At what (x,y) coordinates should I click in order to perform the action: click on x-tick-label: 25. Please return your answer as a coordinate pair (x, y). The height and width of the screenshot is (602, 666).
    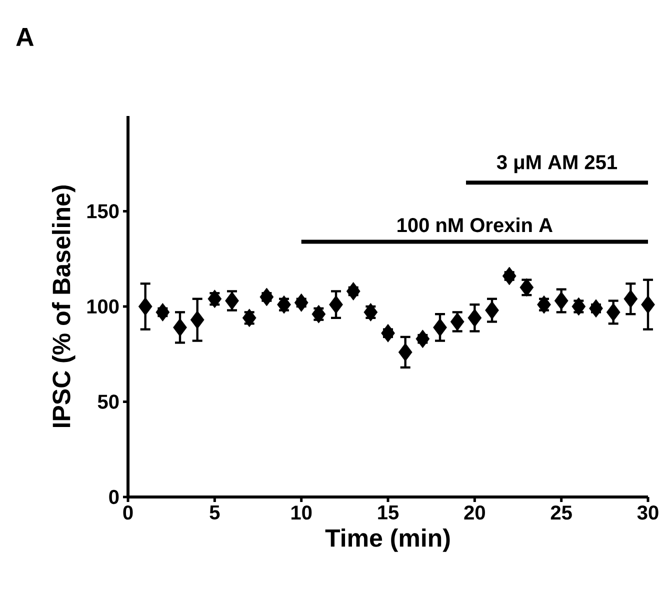
    Looking at the image, I should click on (561, 513).